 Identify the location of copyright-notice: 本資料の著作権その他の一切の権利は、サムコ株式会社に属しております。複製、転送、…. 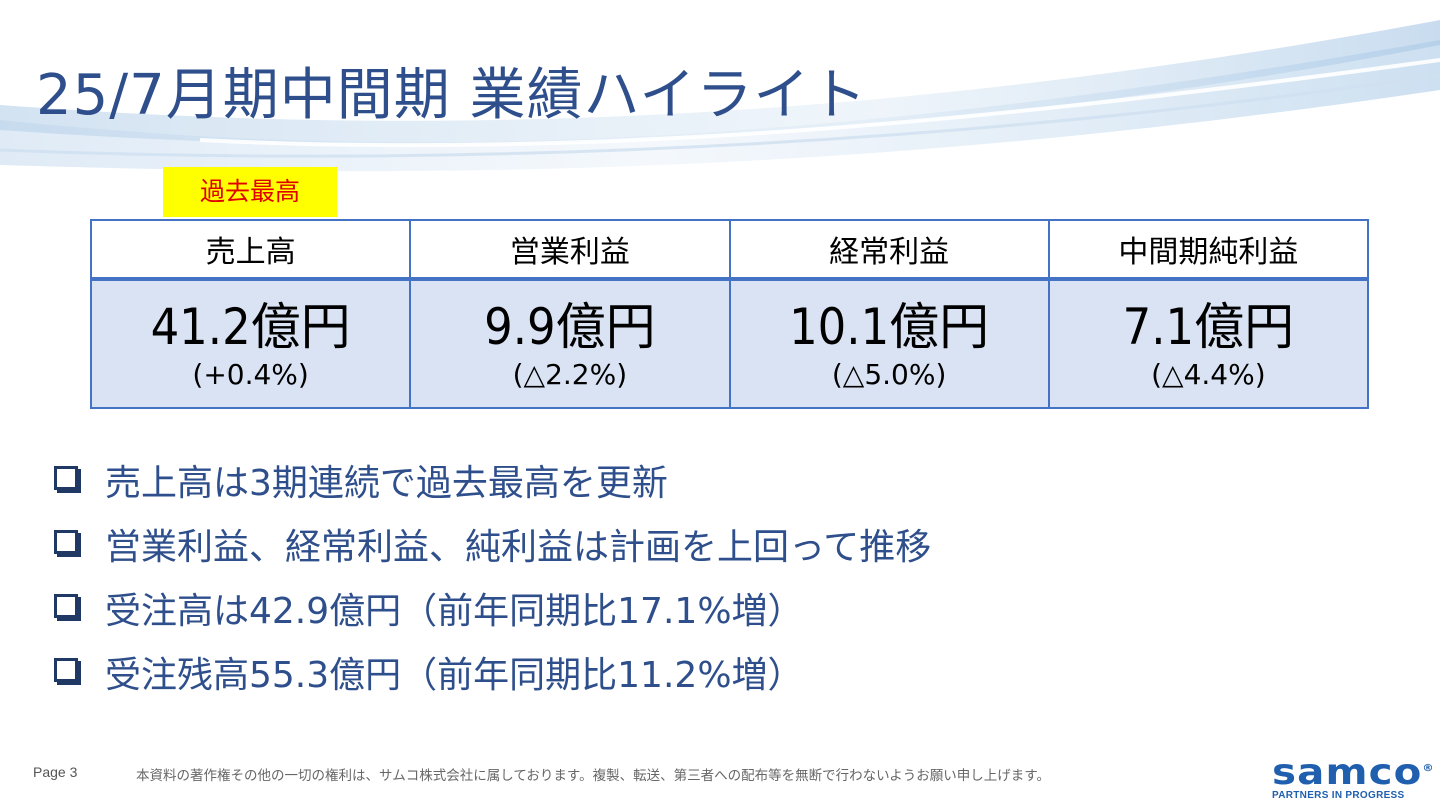
(593, 776).